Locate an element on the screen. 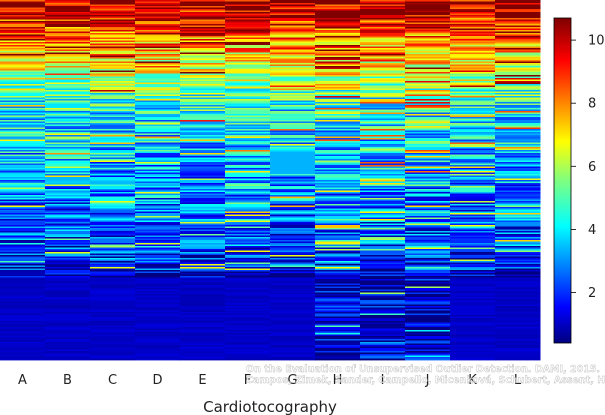  x-tick-label: I is located at coordinates (383, 380).